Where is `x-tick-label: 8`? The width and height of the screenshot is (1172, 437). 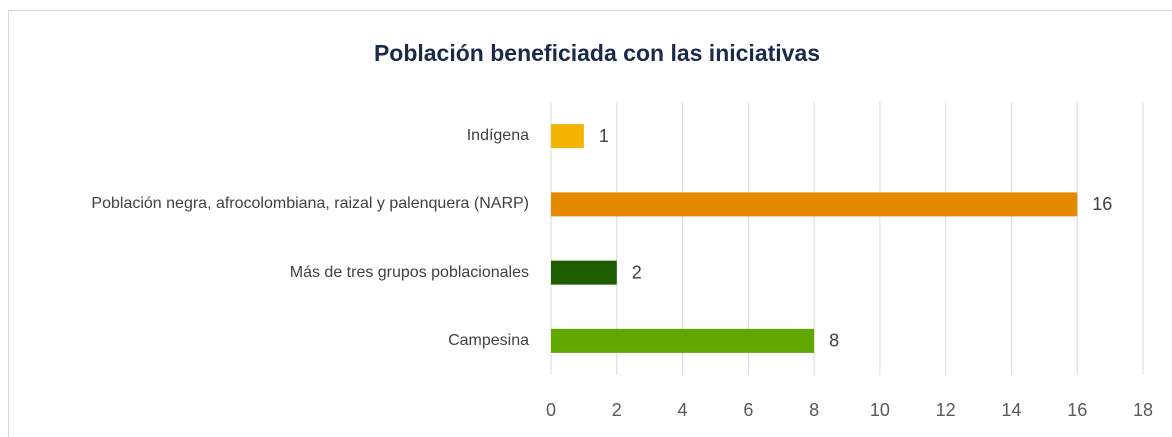 x-tick-label: 8 is located at coordinates (814, 410).